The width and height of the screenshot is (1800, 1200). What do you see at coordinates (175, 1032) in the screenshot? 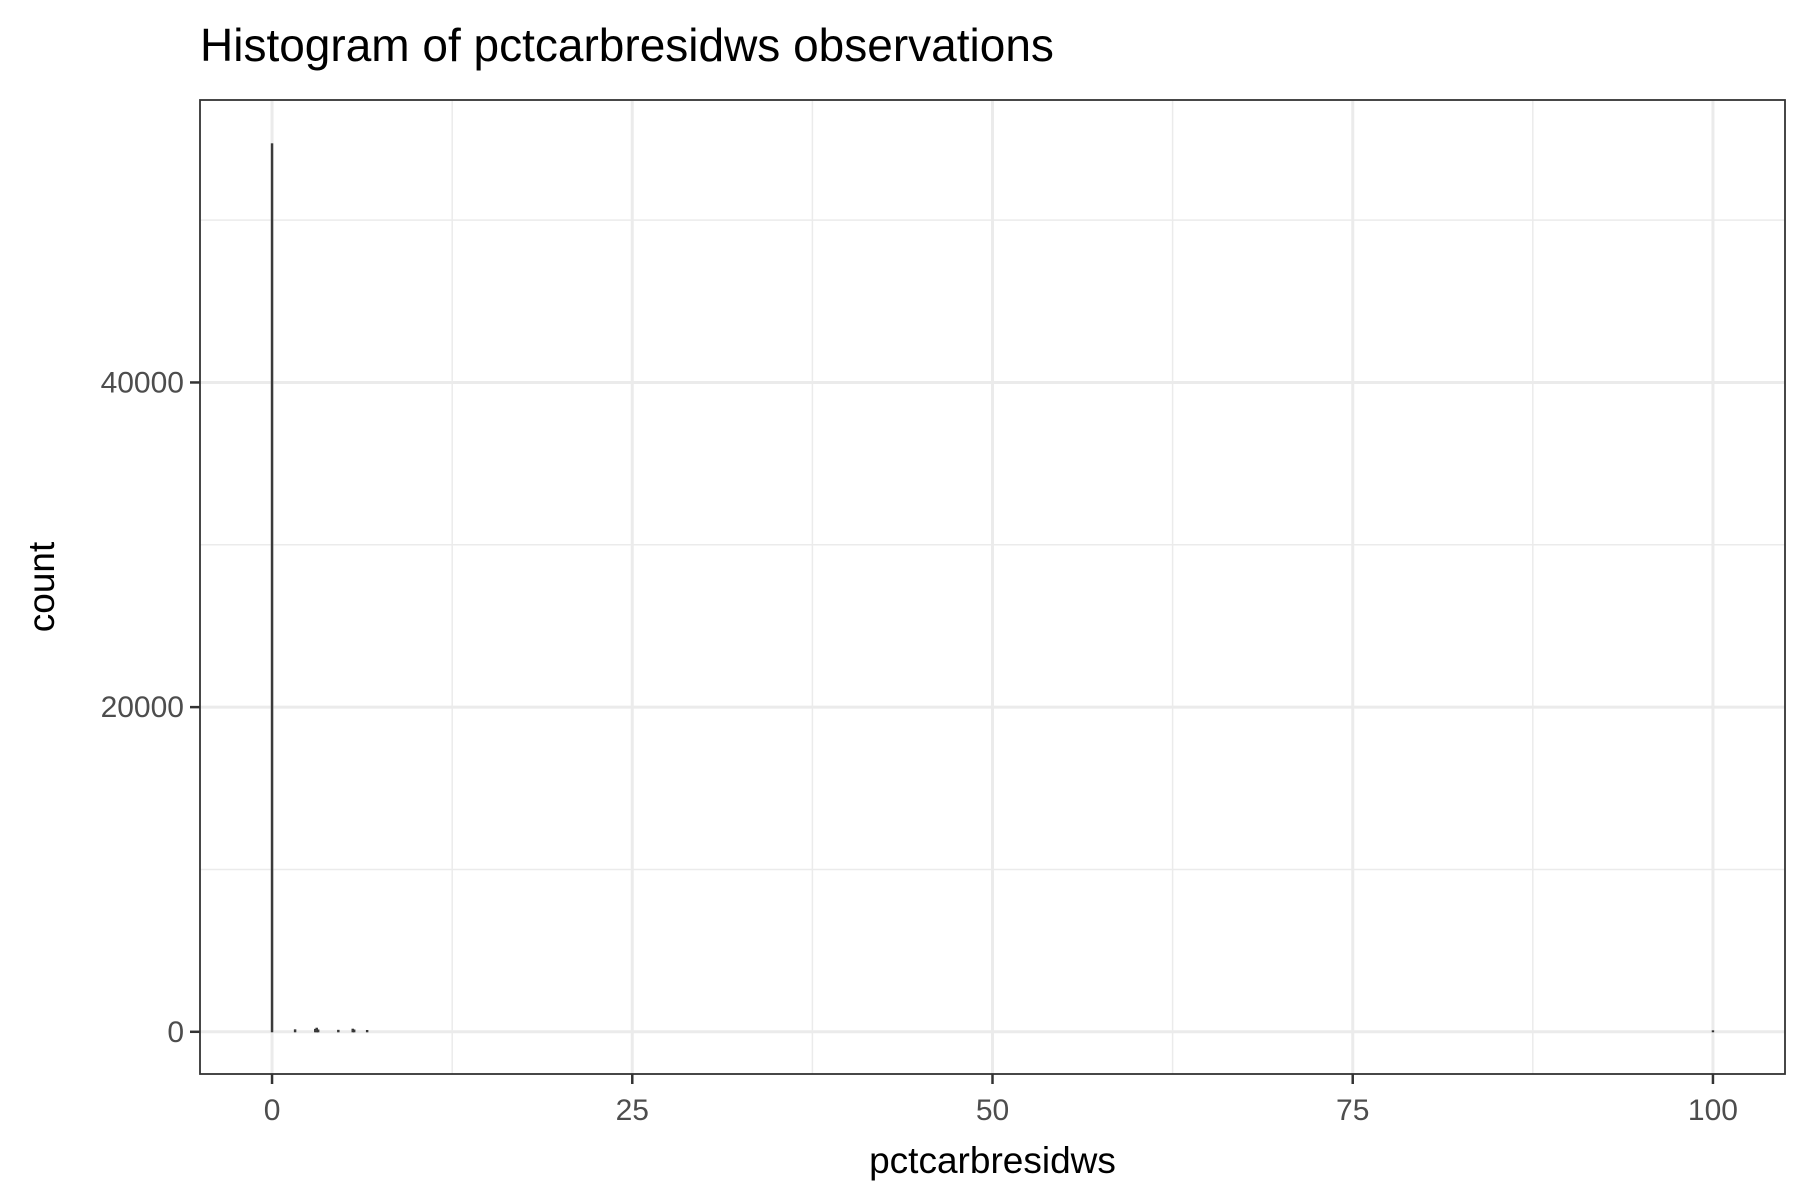
I see `y-tick-label: 0` at bounding box center [175, 1032].